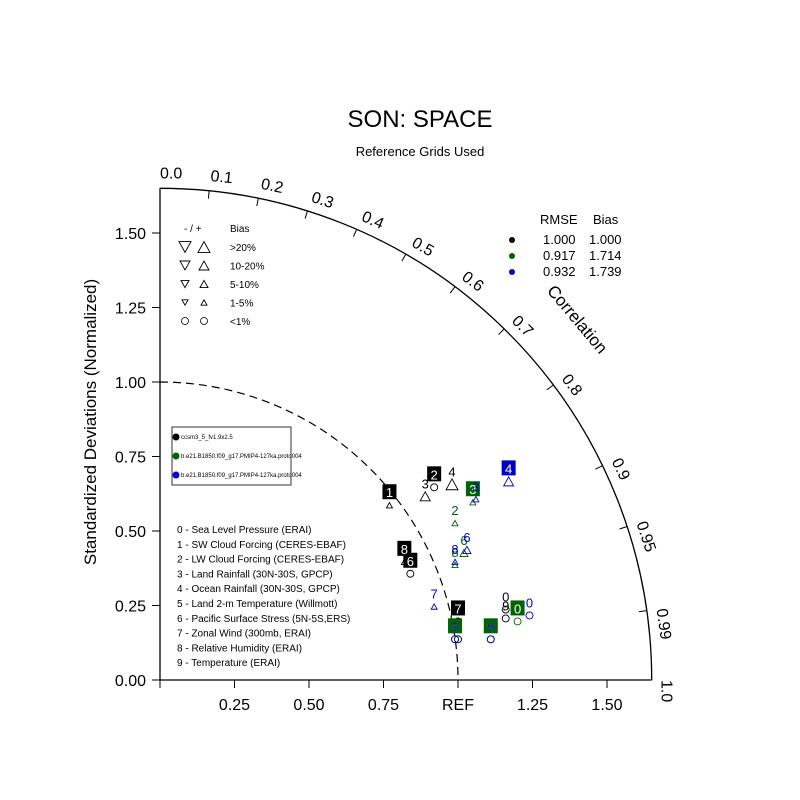  I want to click on correlation-tick-label: 0.6, so click(472, 281).